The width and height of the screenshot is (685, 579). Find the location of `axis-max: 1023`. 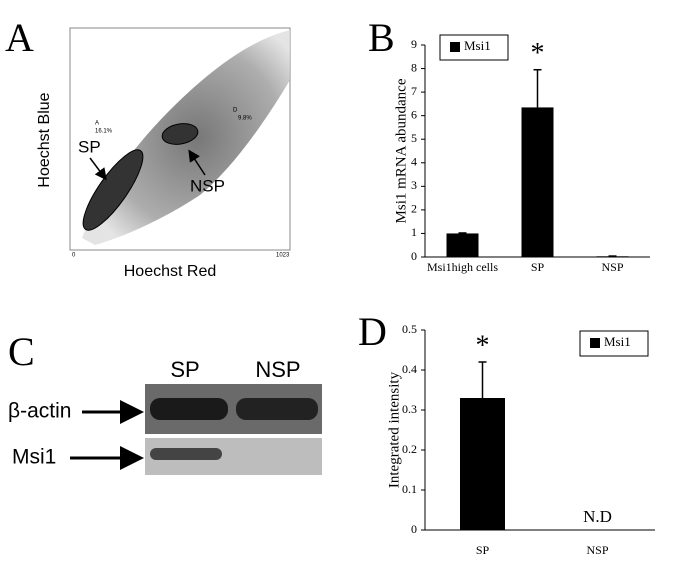

axis-max: 1023 is located at coordinates (283, 256).